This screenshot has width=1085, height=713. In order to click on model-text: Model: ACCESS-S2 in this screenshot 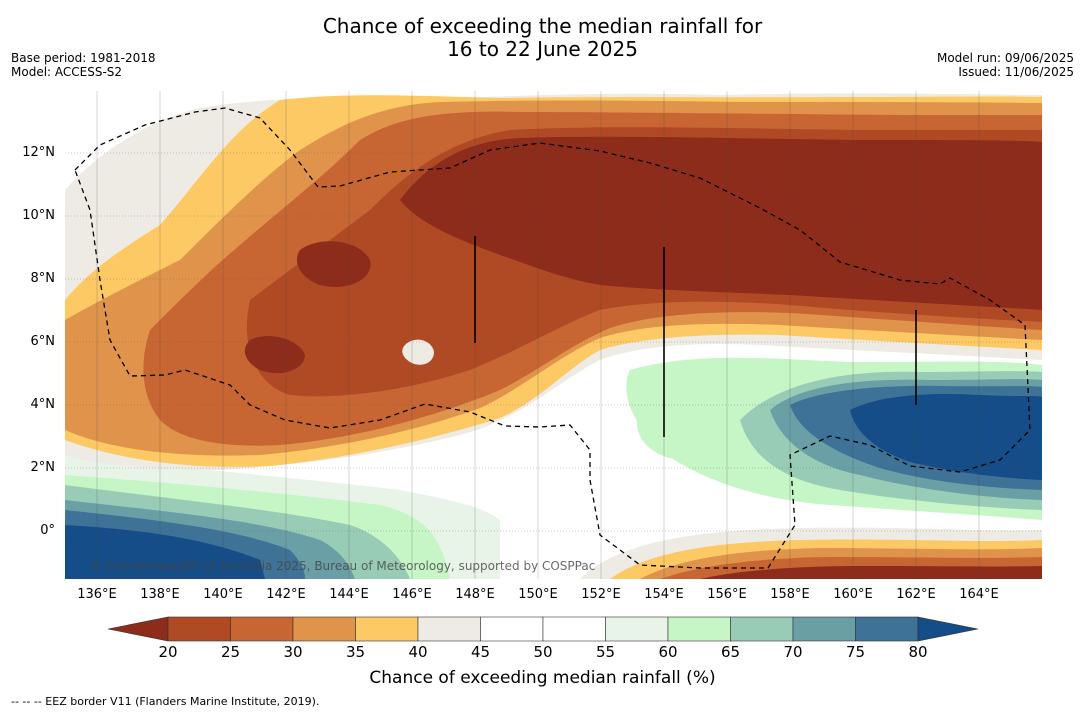, I will do `click(67, 72)`.